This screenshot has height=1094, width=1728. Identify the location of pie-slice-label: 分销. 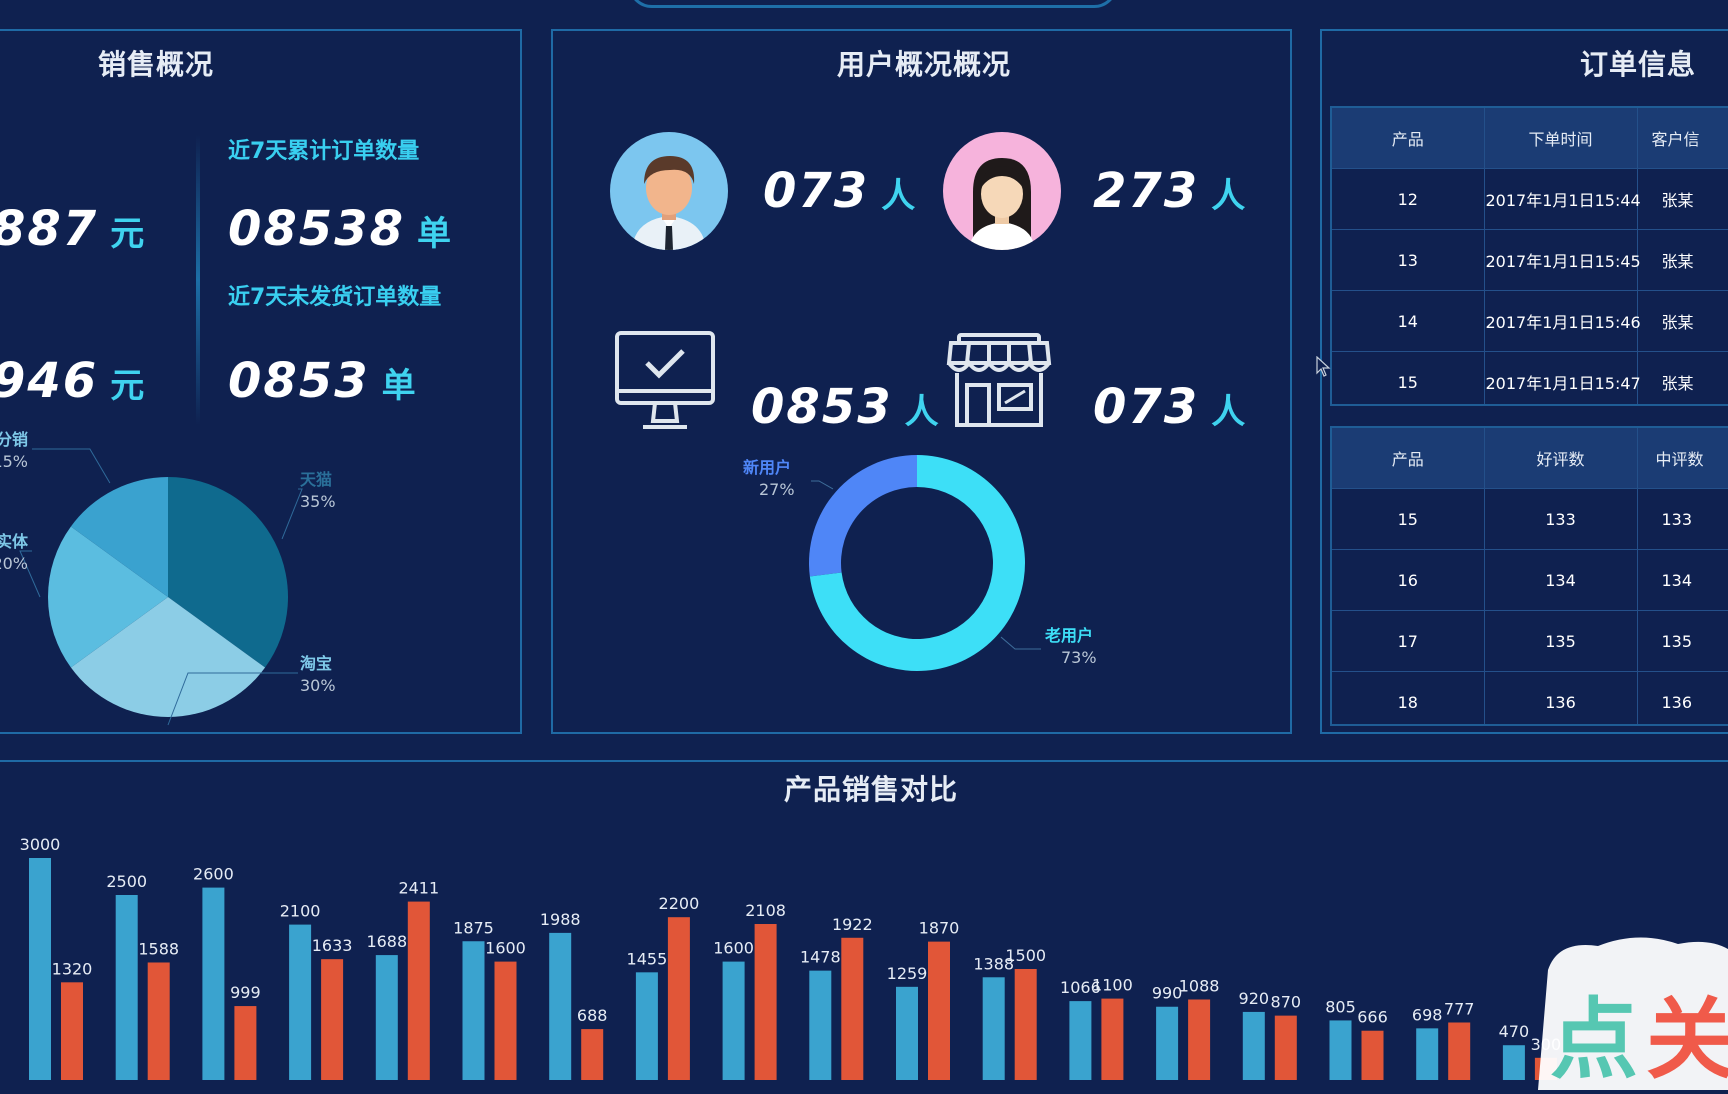
(14, 440).